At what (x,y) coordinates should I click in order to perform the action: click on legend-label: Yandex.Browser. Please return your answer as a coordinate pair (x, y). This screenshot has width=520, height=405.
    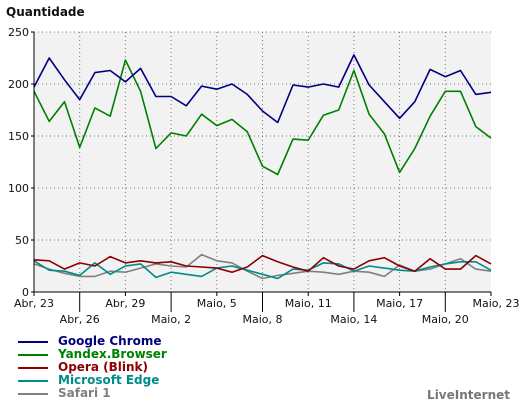
    Looking at the image, I should click on (112, 354).